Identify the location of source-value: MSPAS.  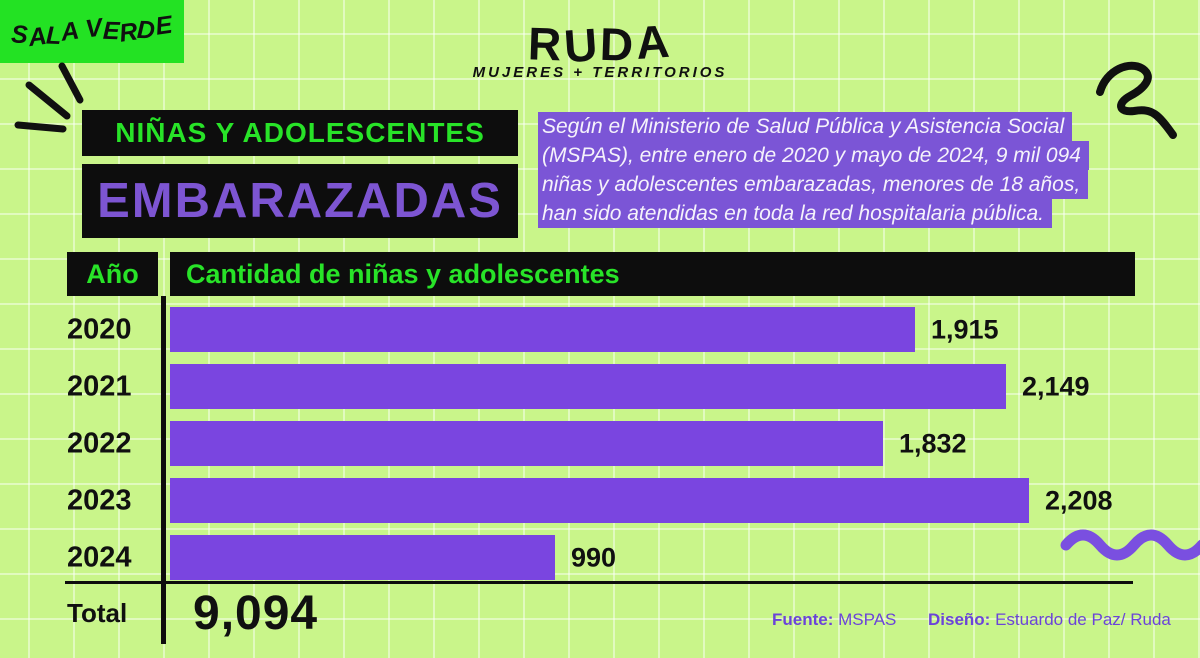
(867, 619).